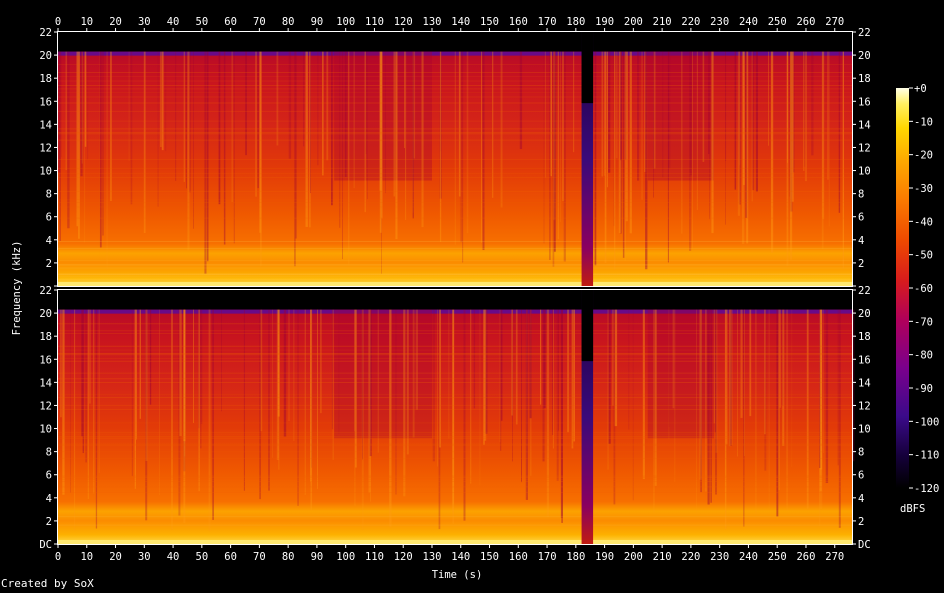 The width and height of the screenshot is (944, 593). Describe the element at coordinates (864, 291) in the screenshot. I see `y-tick-label: 22` at that location.